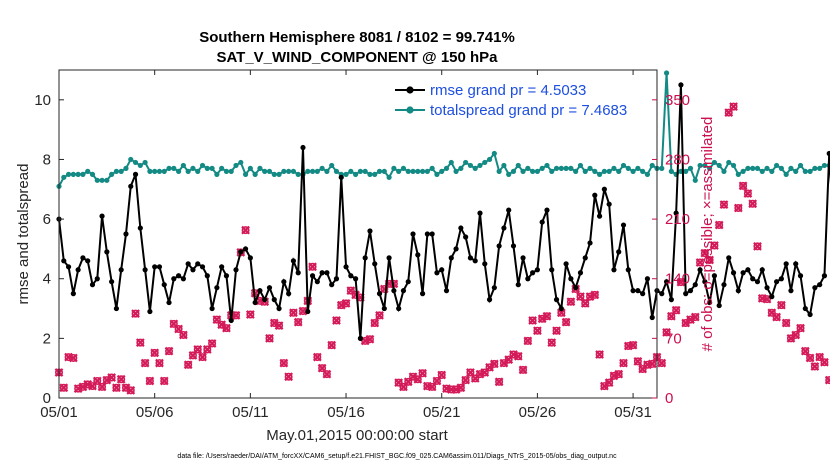  I want to click on y-axis-right-label: # of obs: o=possible; ×=assimilated, so click(707, 234).